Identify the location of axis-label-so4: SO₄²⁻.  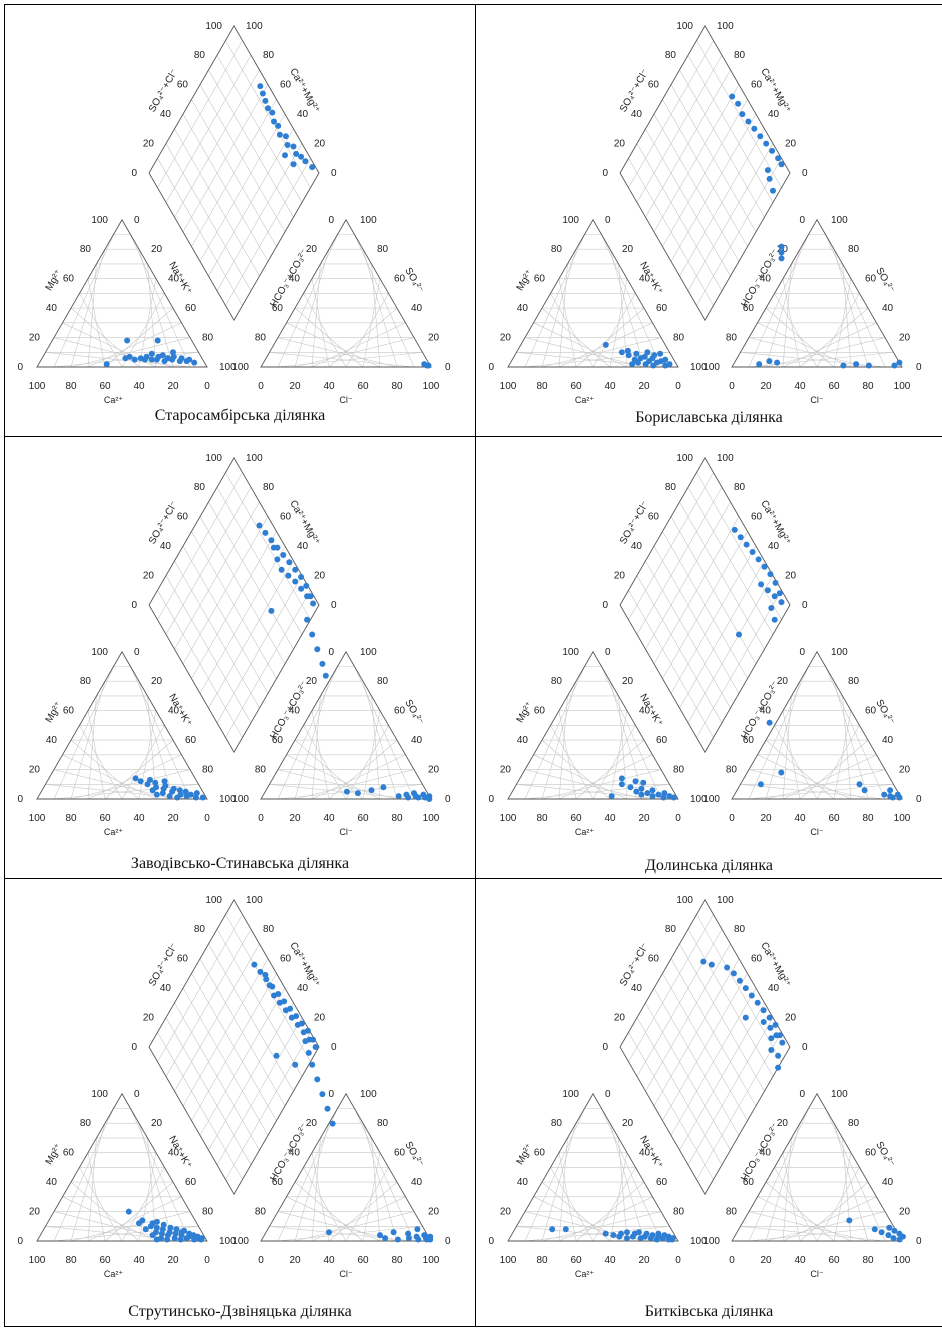
(884, 1154).